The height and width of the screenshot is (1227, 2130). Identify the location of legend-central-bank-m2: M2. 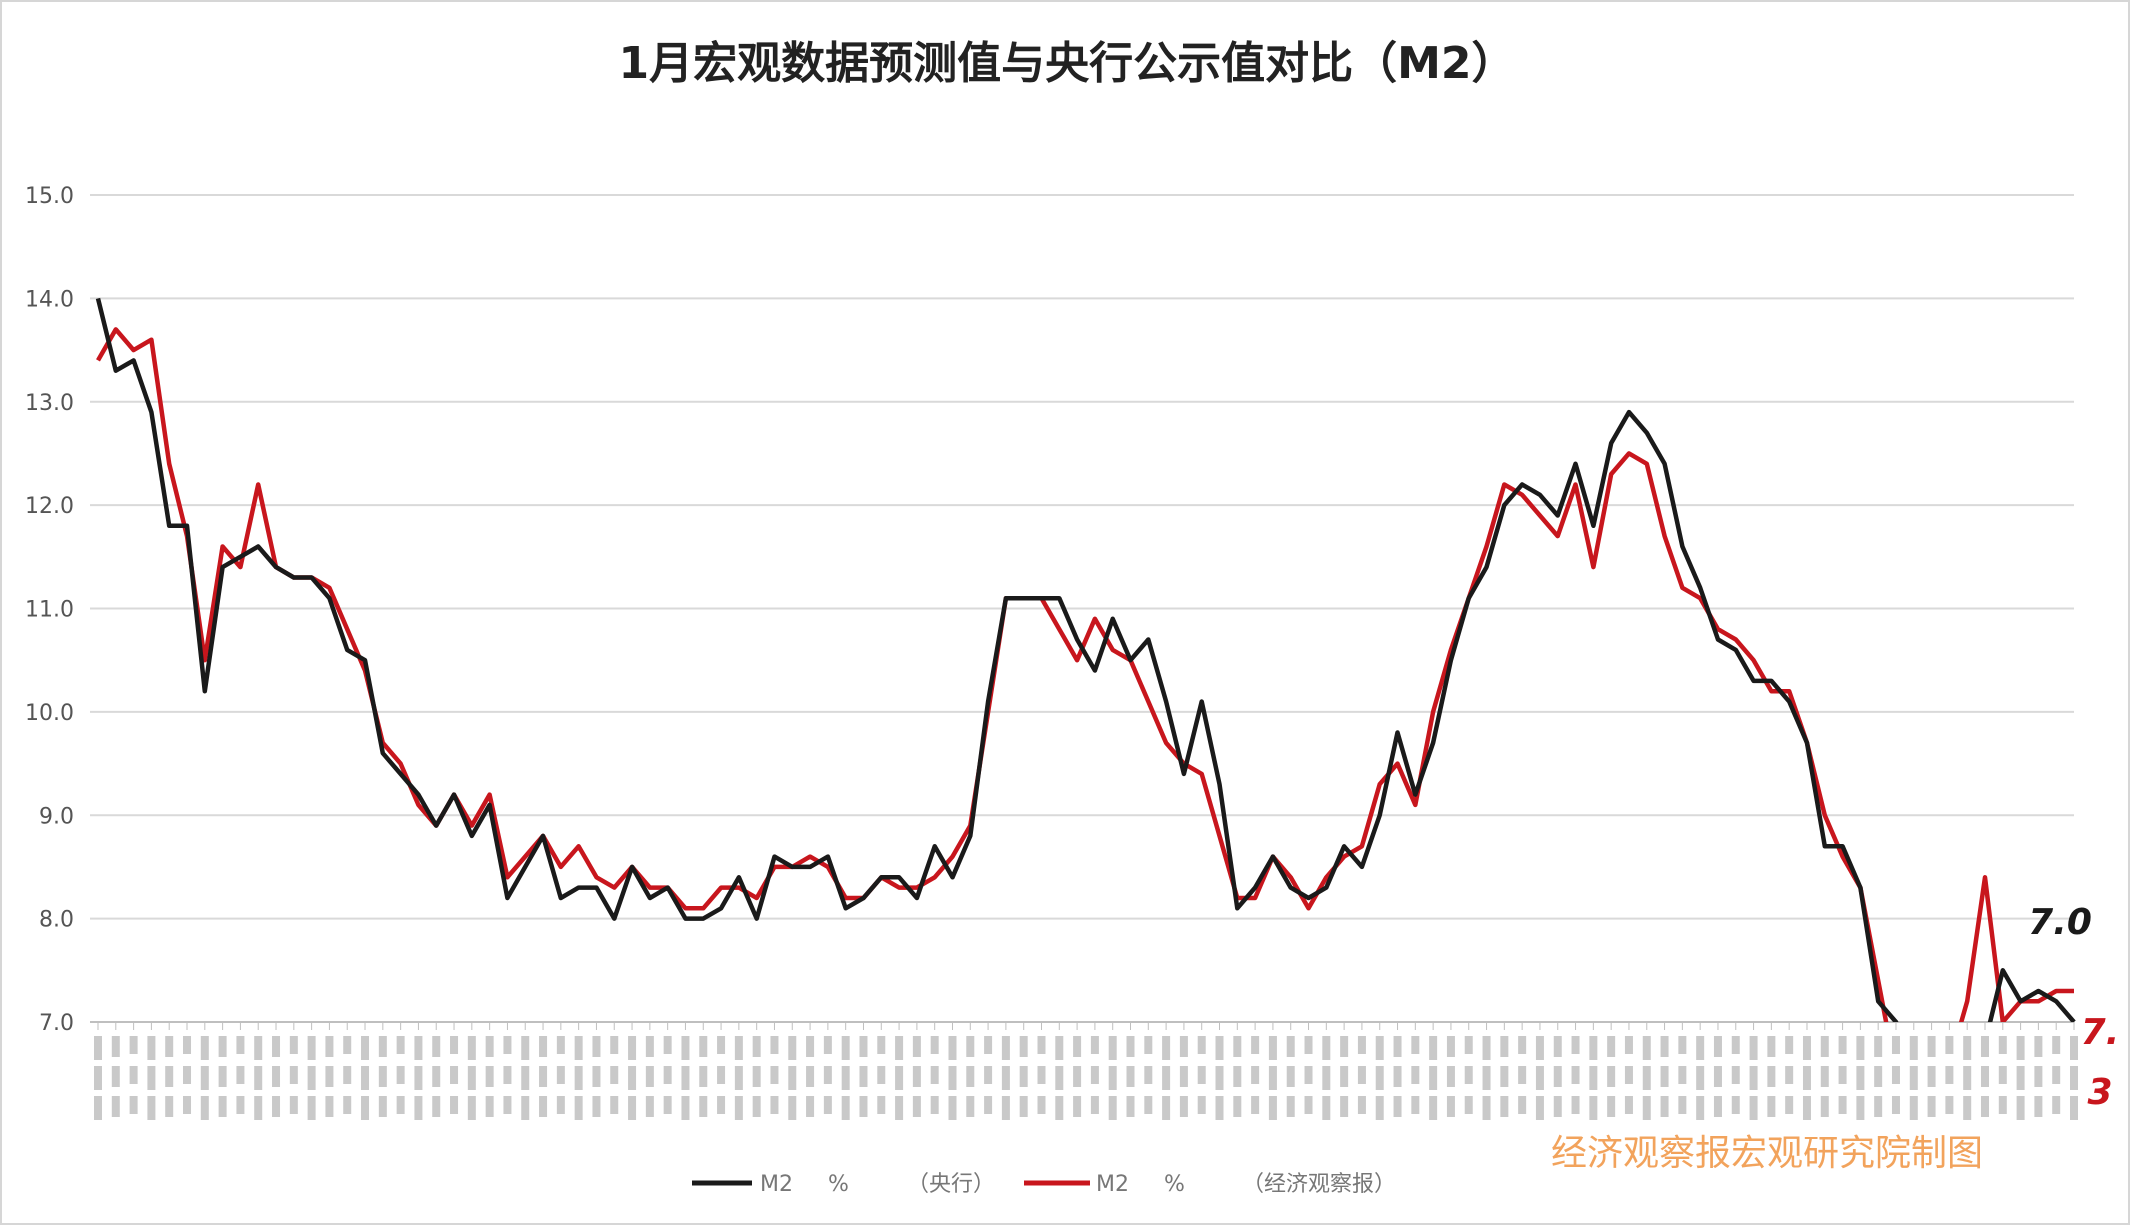
(776, 1184).